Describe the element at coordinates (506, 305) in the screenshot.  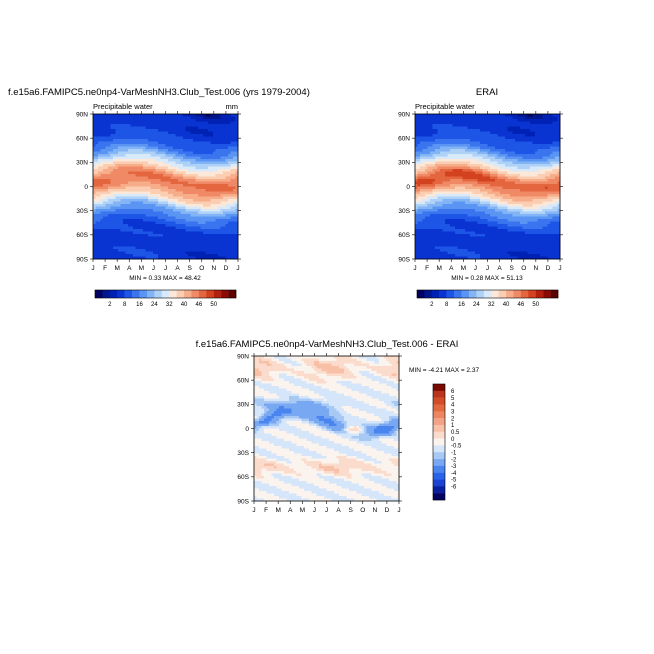
I see `panel-erai-colorbar-label: 40` at that location.